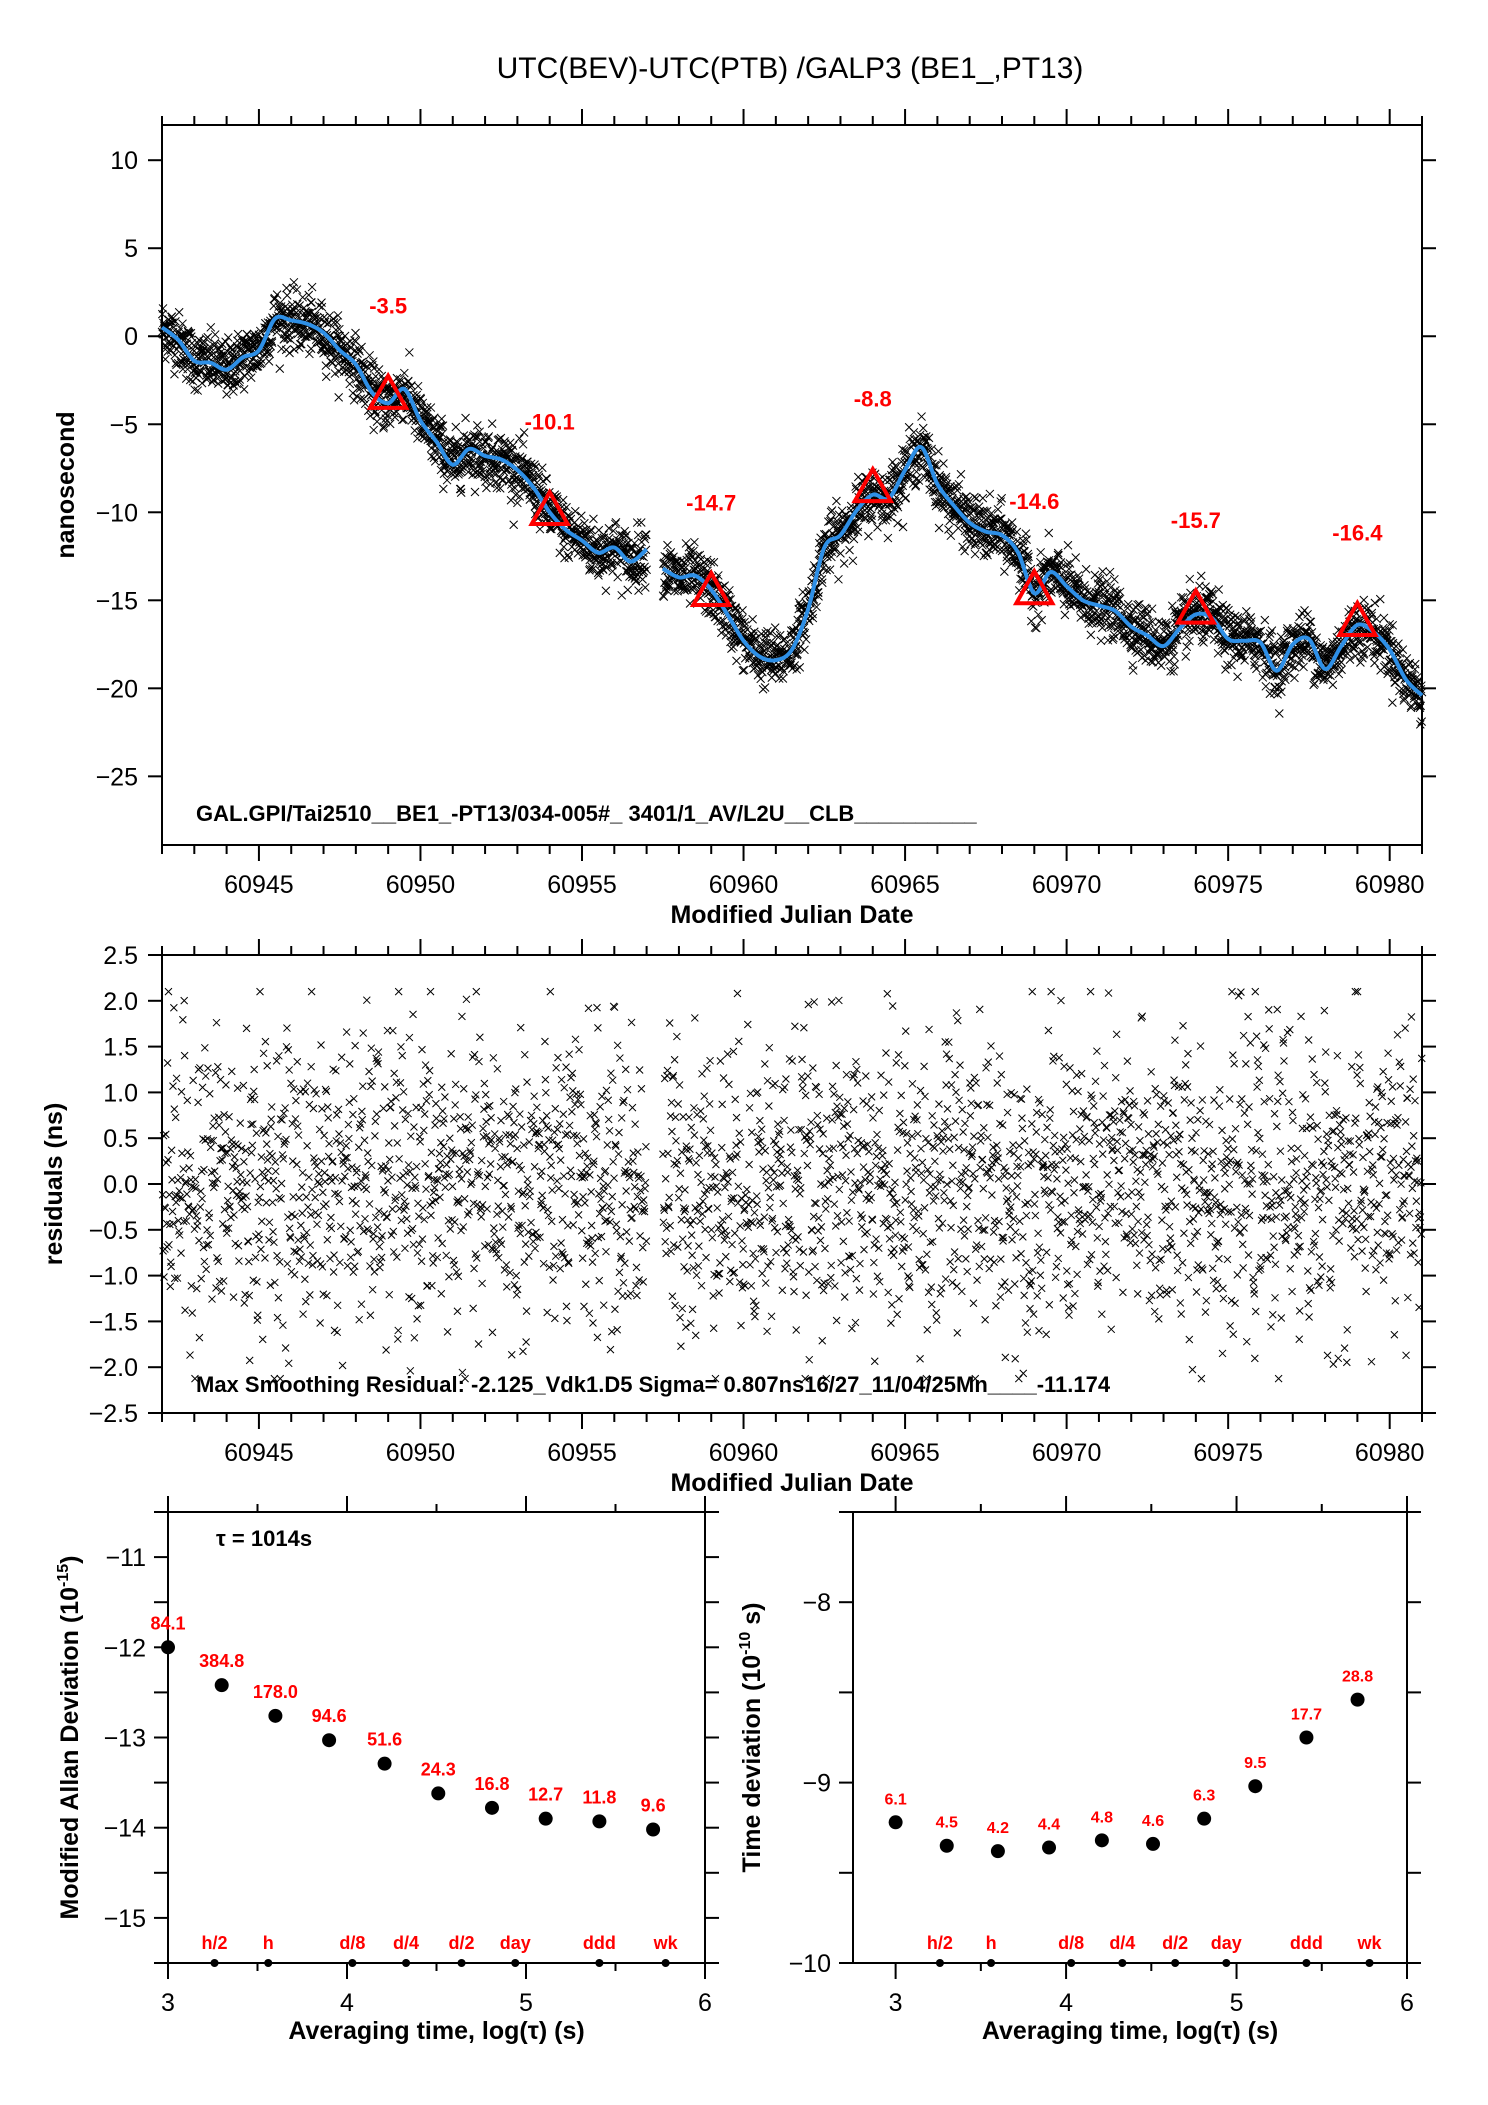 The image size is (1488, 2105). What do you see at coordinates (1390, 885) in the screenshot?
I see `x-tick-label: 60980` at bounding box center [1390, 885].